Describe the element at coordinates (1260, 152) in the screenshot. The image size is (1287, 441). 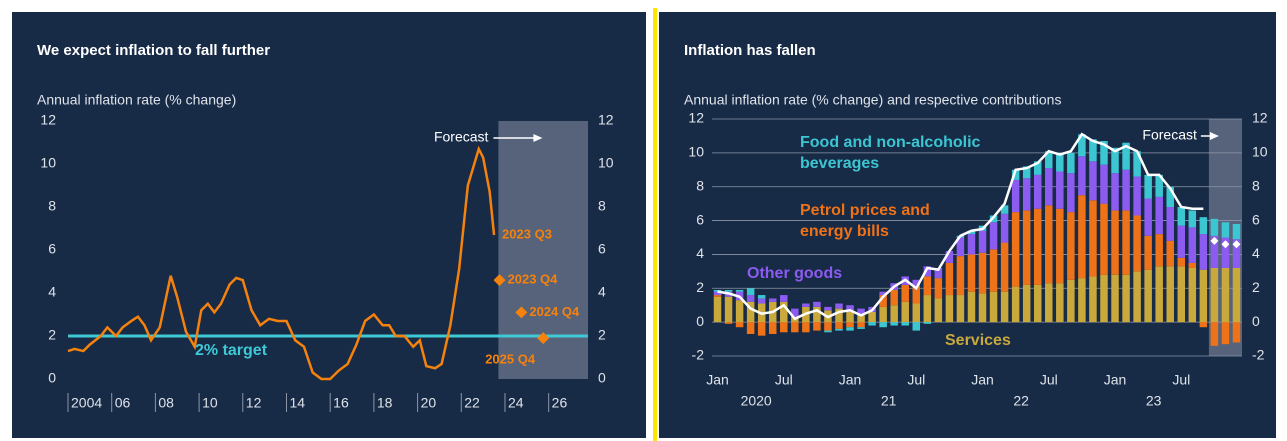
I see `y2-tick-label: 10` at that location.